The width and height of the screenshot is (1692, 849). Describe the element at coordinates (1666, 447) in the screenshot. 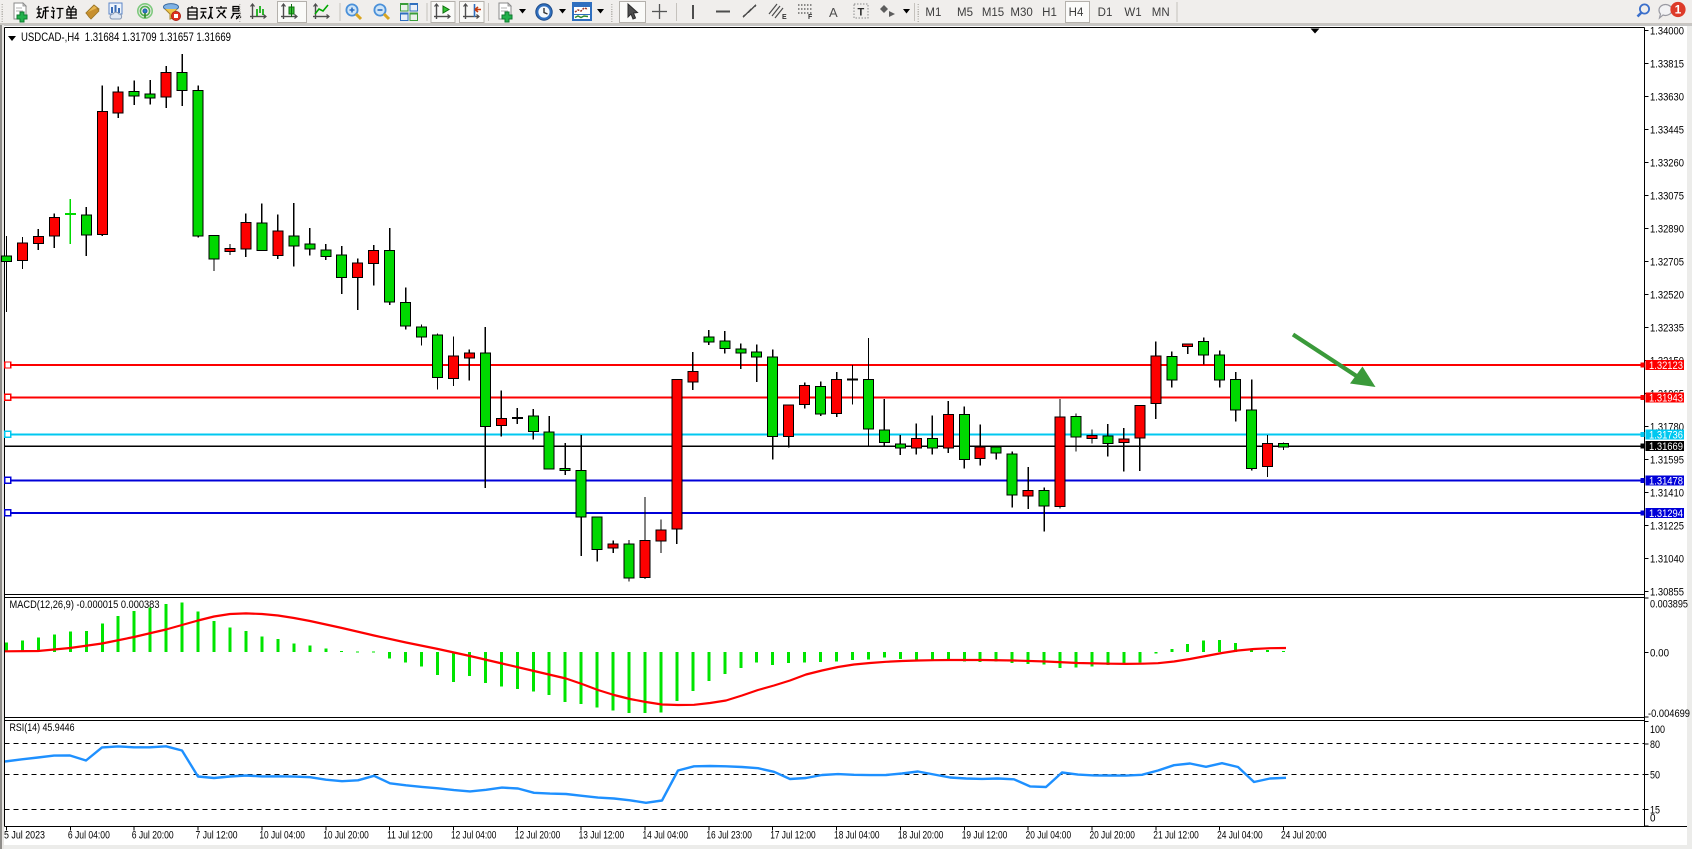

I see `svg-text: 1.31669` at that location.